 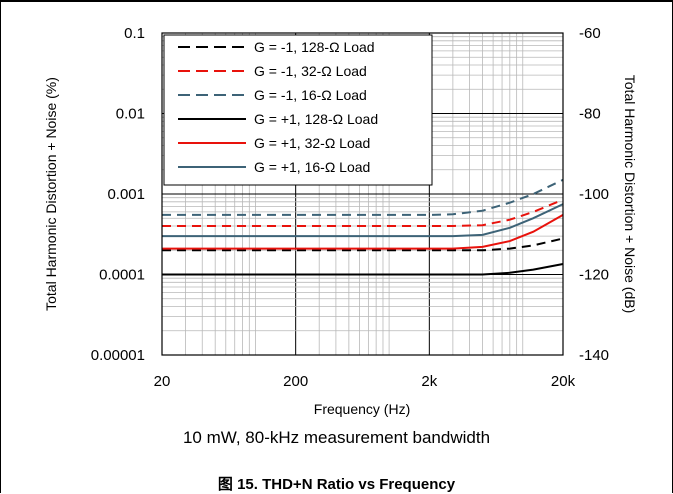 What do you see at coordinates (118, 355) in the screenshot?
I see `y-tick-label: 0.00001` at bounding box center [118, 355].